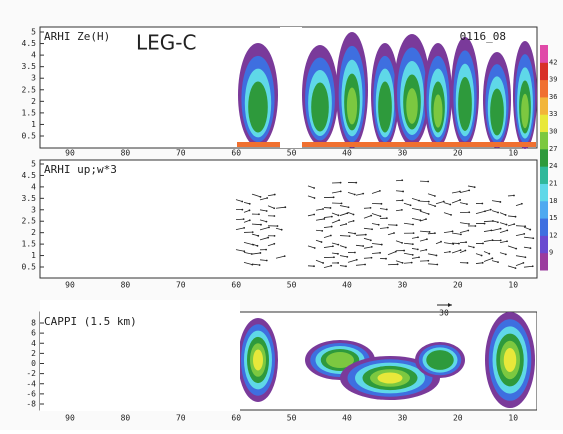 This screenshot has height=434, width=563. I want to click on colorbar-label: 27, so click(553, 149).